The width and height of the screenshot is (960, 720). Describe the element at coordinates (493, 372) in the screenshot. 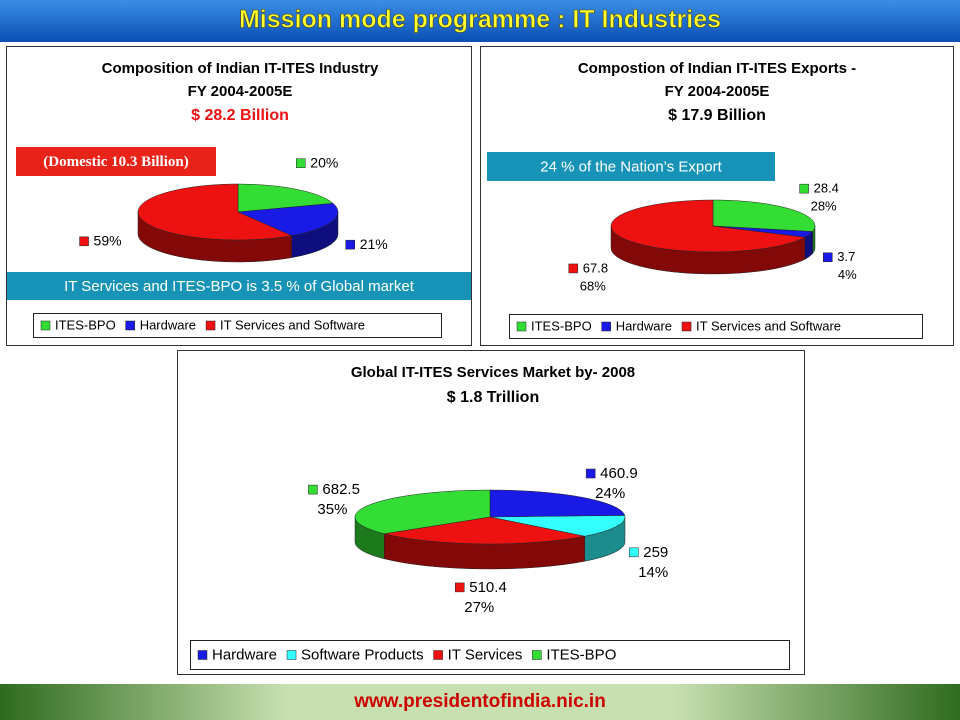

I see `chart-title: Global IT-ITES Services Market by- 2008` at that location.